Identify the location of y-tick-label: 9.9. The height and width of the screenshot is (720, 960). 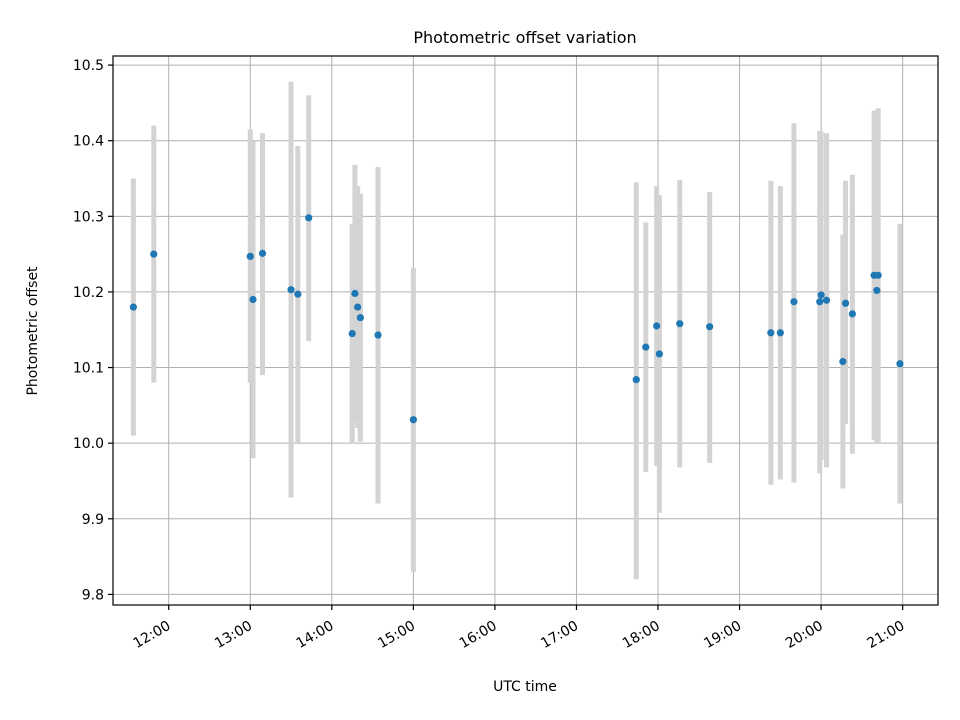
(93, 520).